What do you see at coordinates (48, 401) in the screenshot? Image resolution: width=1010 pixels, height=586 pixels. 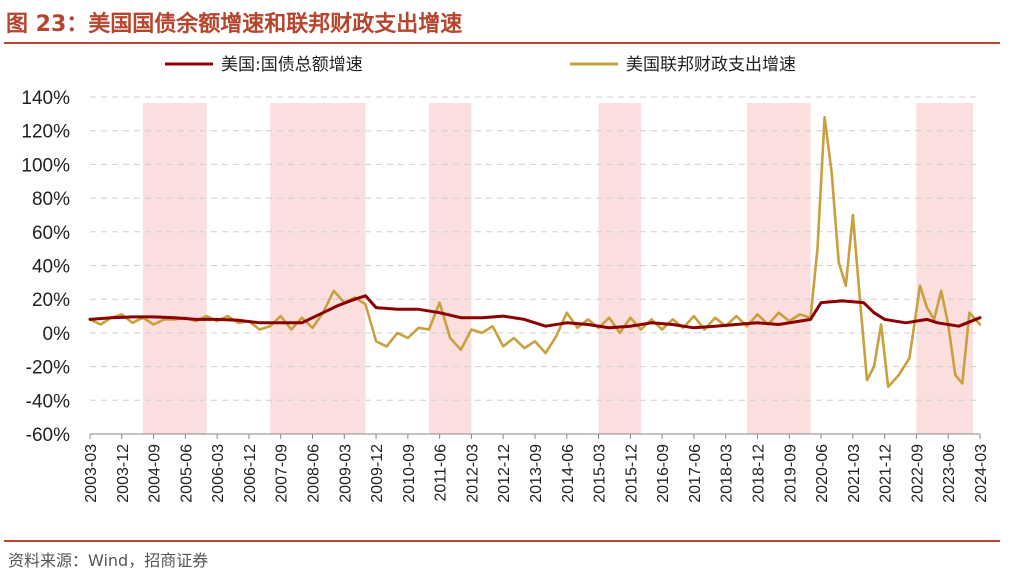 I see `y-tick-label: -40%` at bounding box center [48, 401].